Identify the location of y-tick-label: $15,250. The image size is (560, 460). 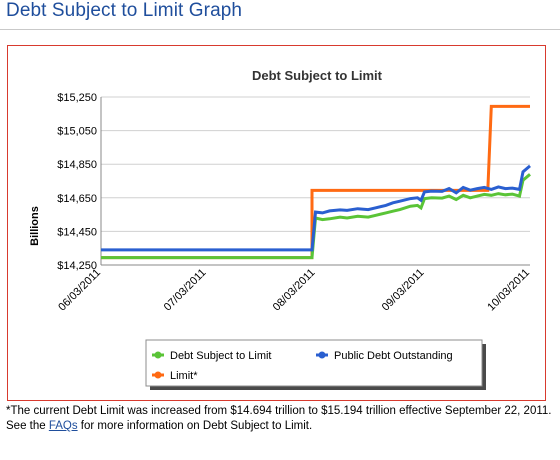
(77, 98).